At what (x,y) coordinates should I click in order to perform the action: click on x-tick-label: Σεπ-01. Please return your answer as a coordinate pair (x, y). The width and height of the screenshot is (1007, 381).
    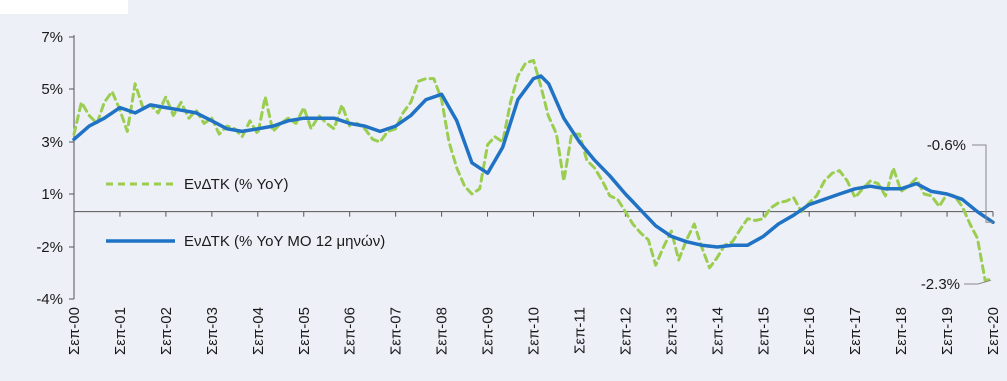
    Looking at the image, I should click on (120, 331).